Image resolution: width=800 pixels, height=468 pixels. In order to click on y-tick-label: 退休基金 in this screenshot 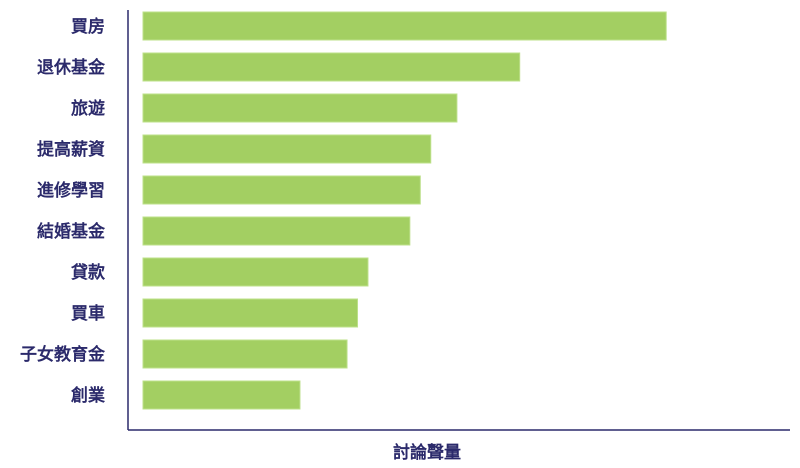, I will do `click(71, 67)`.